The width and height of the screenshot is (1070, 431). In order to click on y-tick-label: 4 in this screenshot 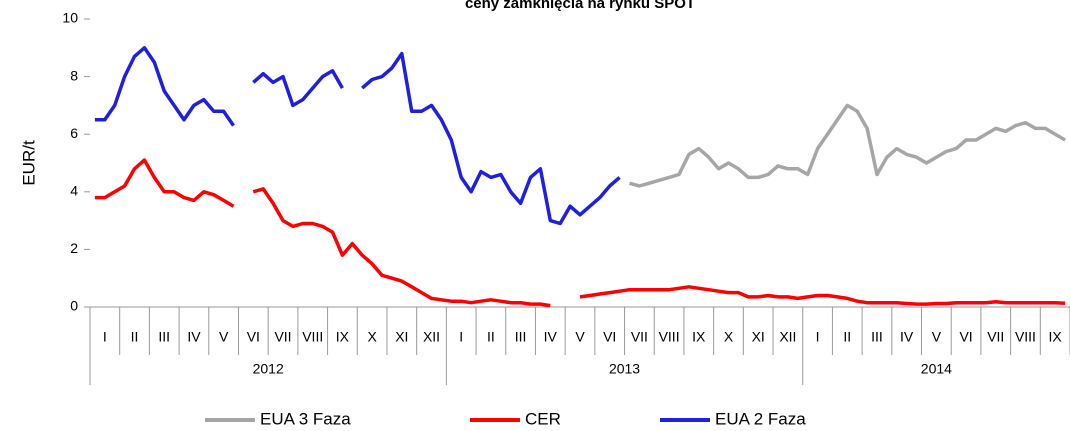, I will do `click(74, 191)`.